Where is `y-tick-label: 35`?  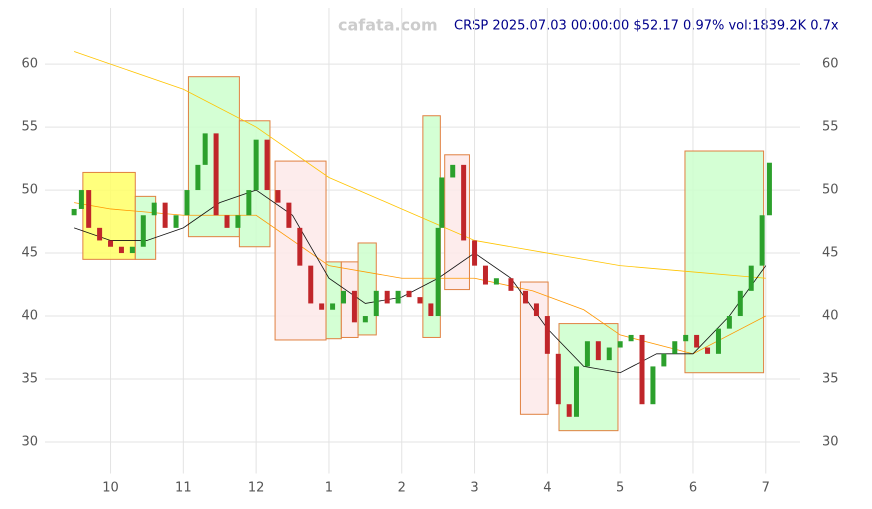
y-tick-label: 35 is located at coordinates (29, 379).